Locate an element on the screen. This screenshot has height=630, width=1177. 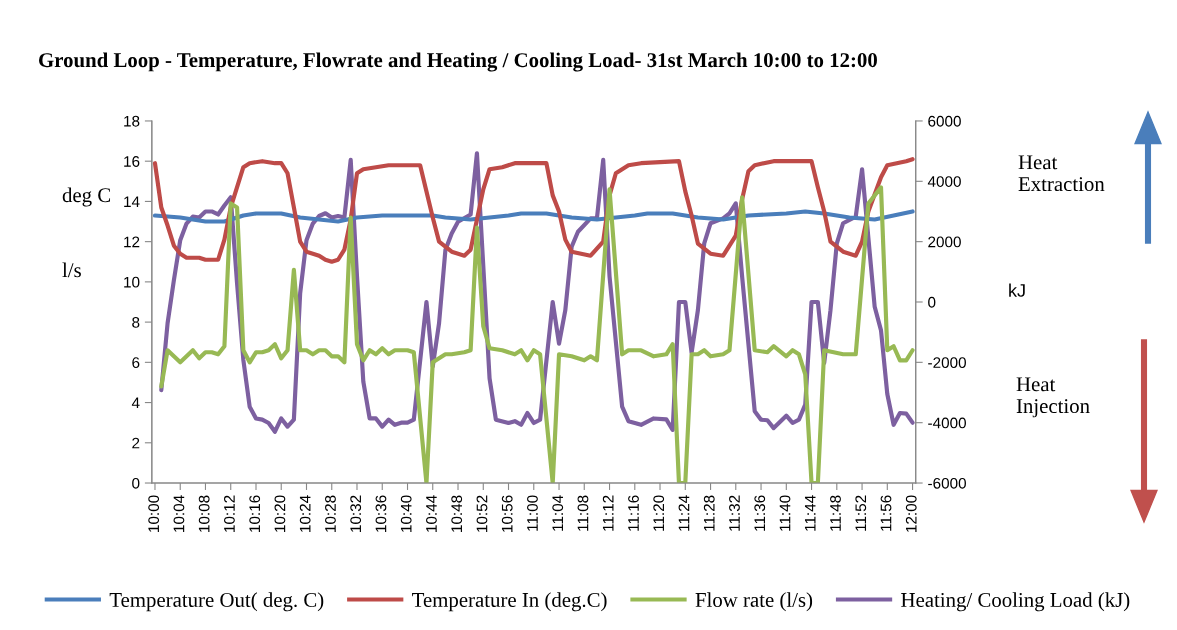
x-tick-label: 11:04 is located at coordinates (558, 513).